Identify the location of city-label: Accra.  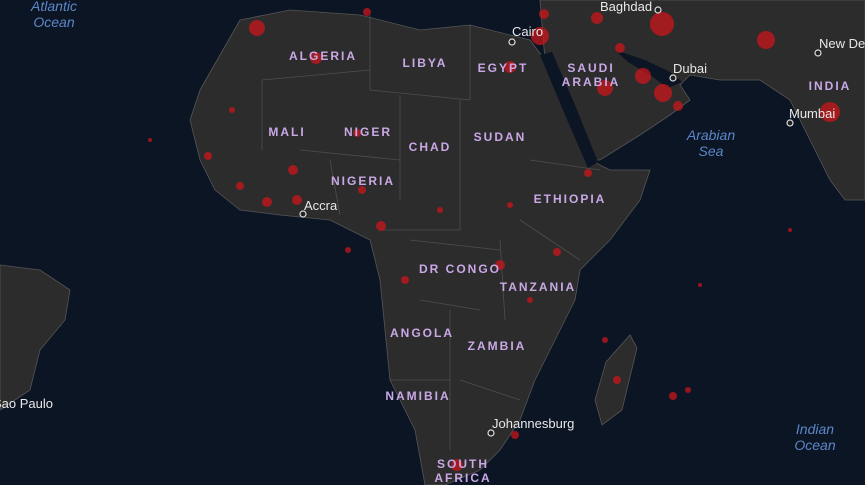
(321, 205).